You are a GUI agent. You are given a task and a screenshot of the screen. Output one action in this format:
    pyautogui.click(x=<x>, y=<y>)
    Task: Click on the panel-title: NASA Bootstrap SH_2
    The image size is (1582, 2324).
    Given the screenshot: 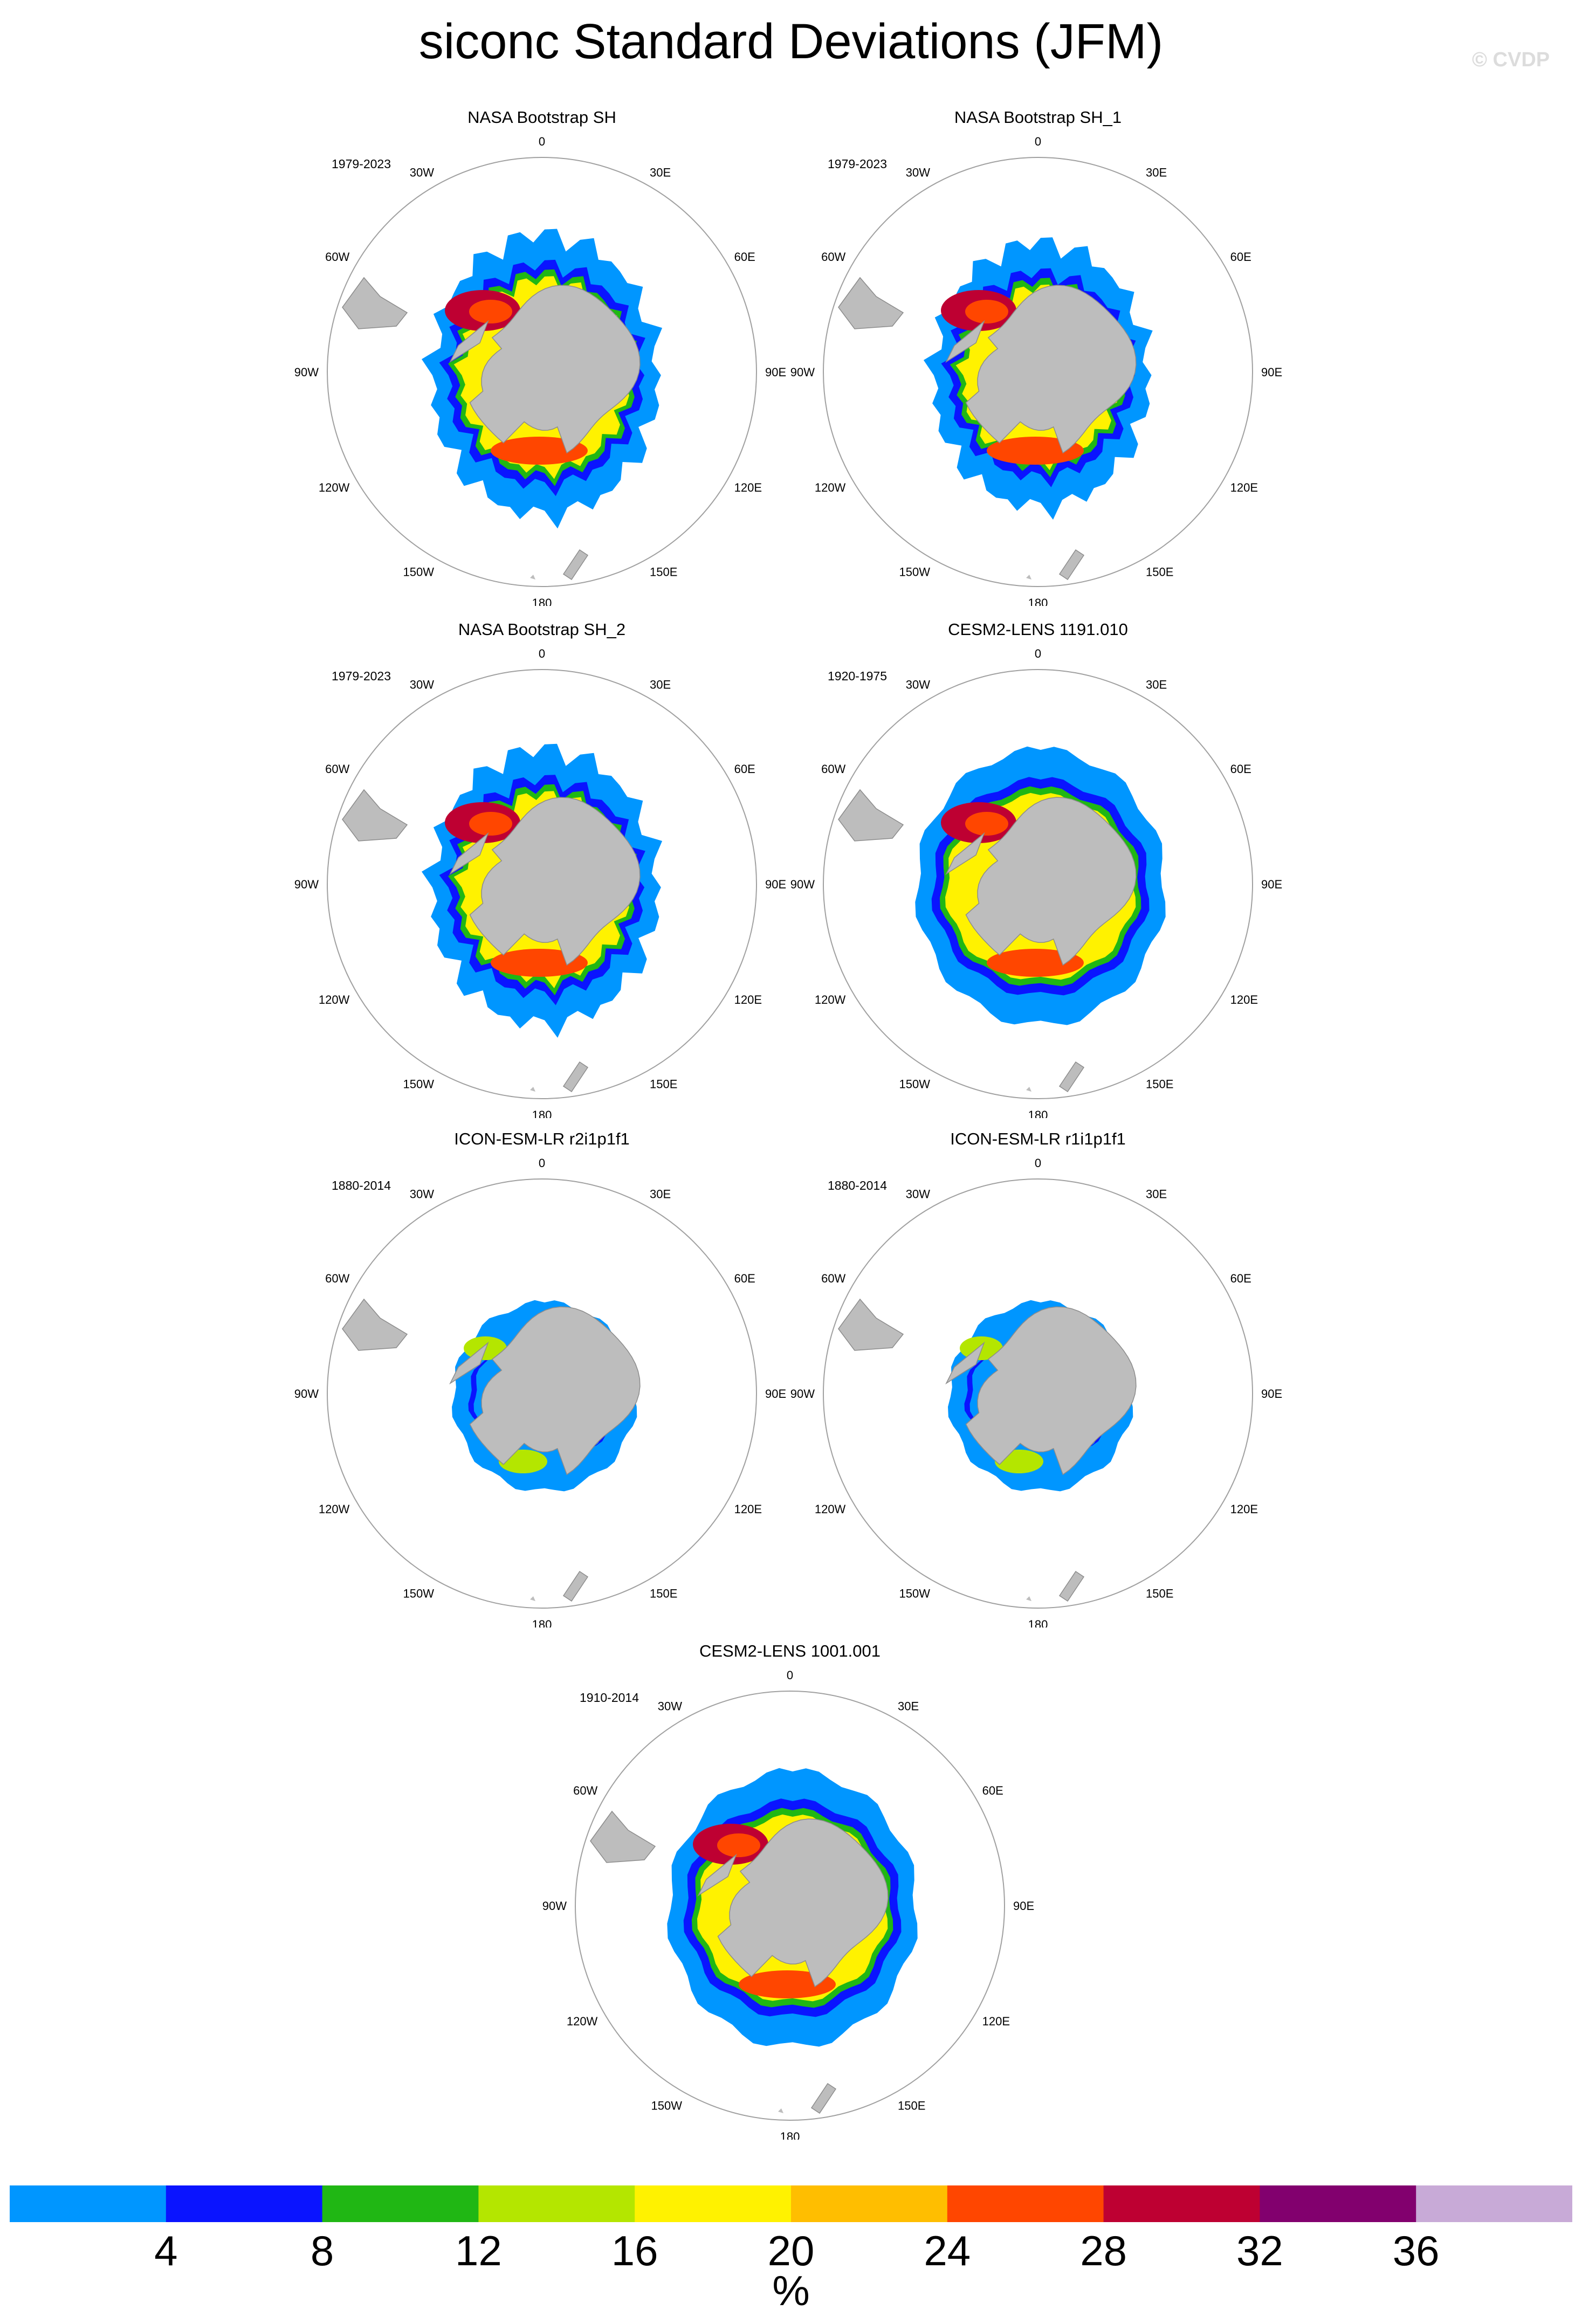 What is the action you would take?
    pyautogui.click(x=542, y=629)
    